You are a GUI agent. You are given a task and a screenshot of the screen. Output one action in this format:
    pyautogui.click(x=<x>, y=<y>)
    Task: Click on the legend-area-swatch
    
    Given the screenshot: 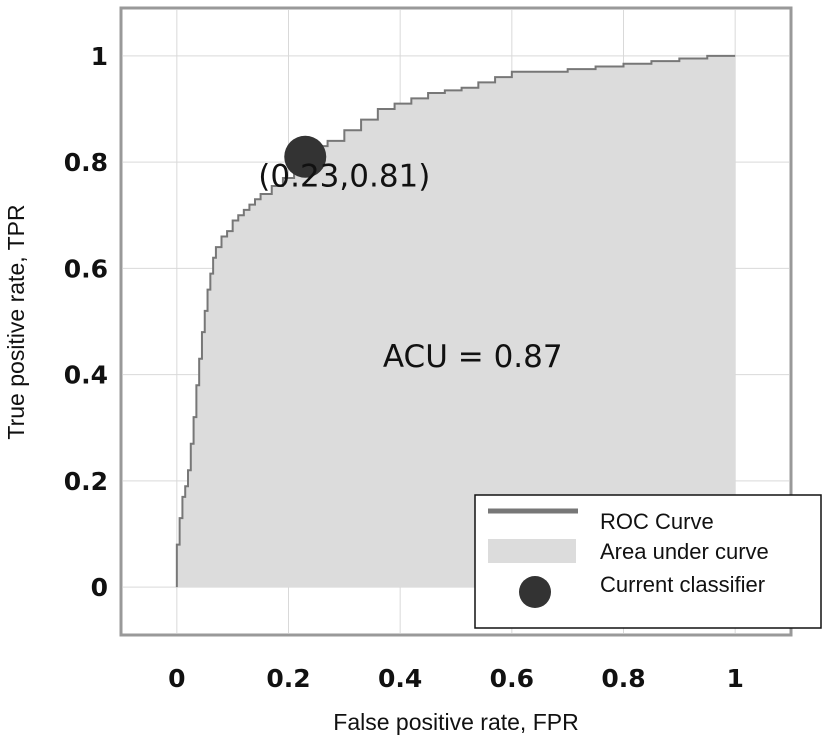 What is the action you would take?
    pyautogui.click(x=532, y=551)
    